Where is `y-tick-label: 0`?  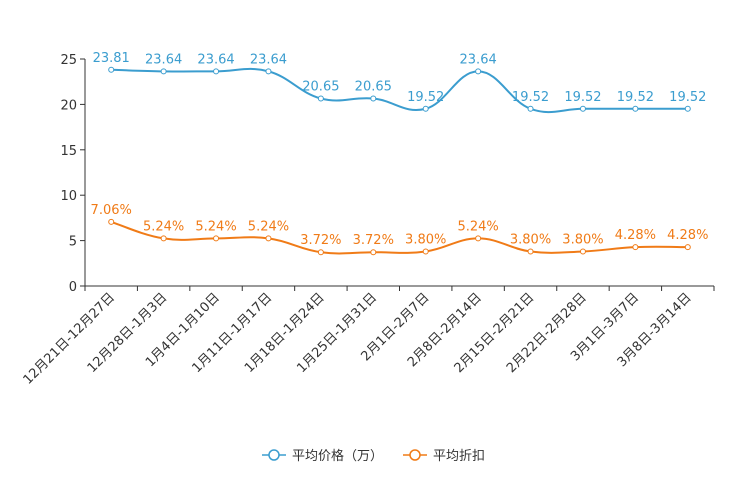
y-tick-label: 0 is located at coordinates (73, 287).